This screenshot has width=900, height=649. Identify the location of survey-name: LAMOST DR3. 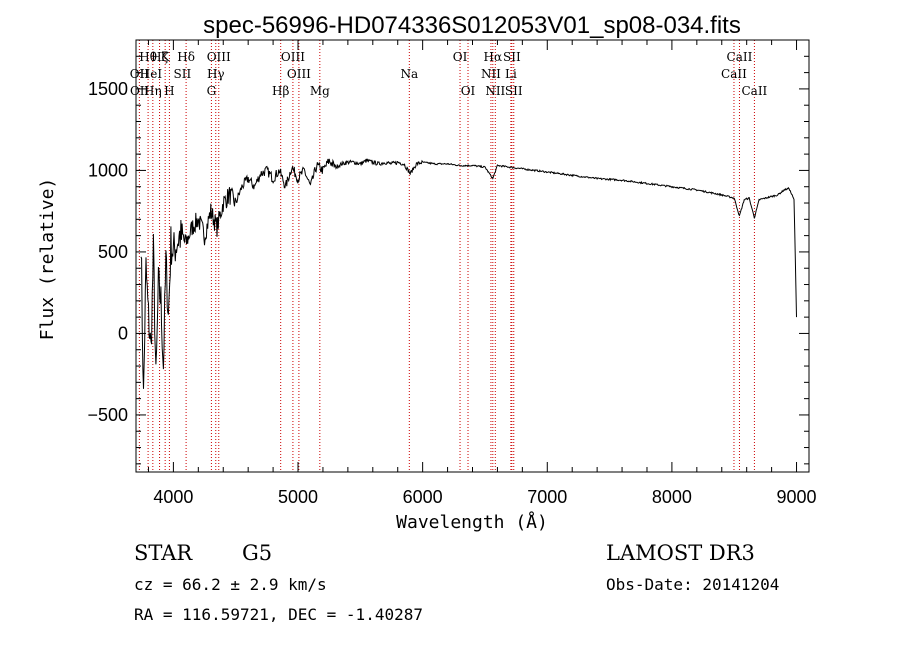
(680, 553).